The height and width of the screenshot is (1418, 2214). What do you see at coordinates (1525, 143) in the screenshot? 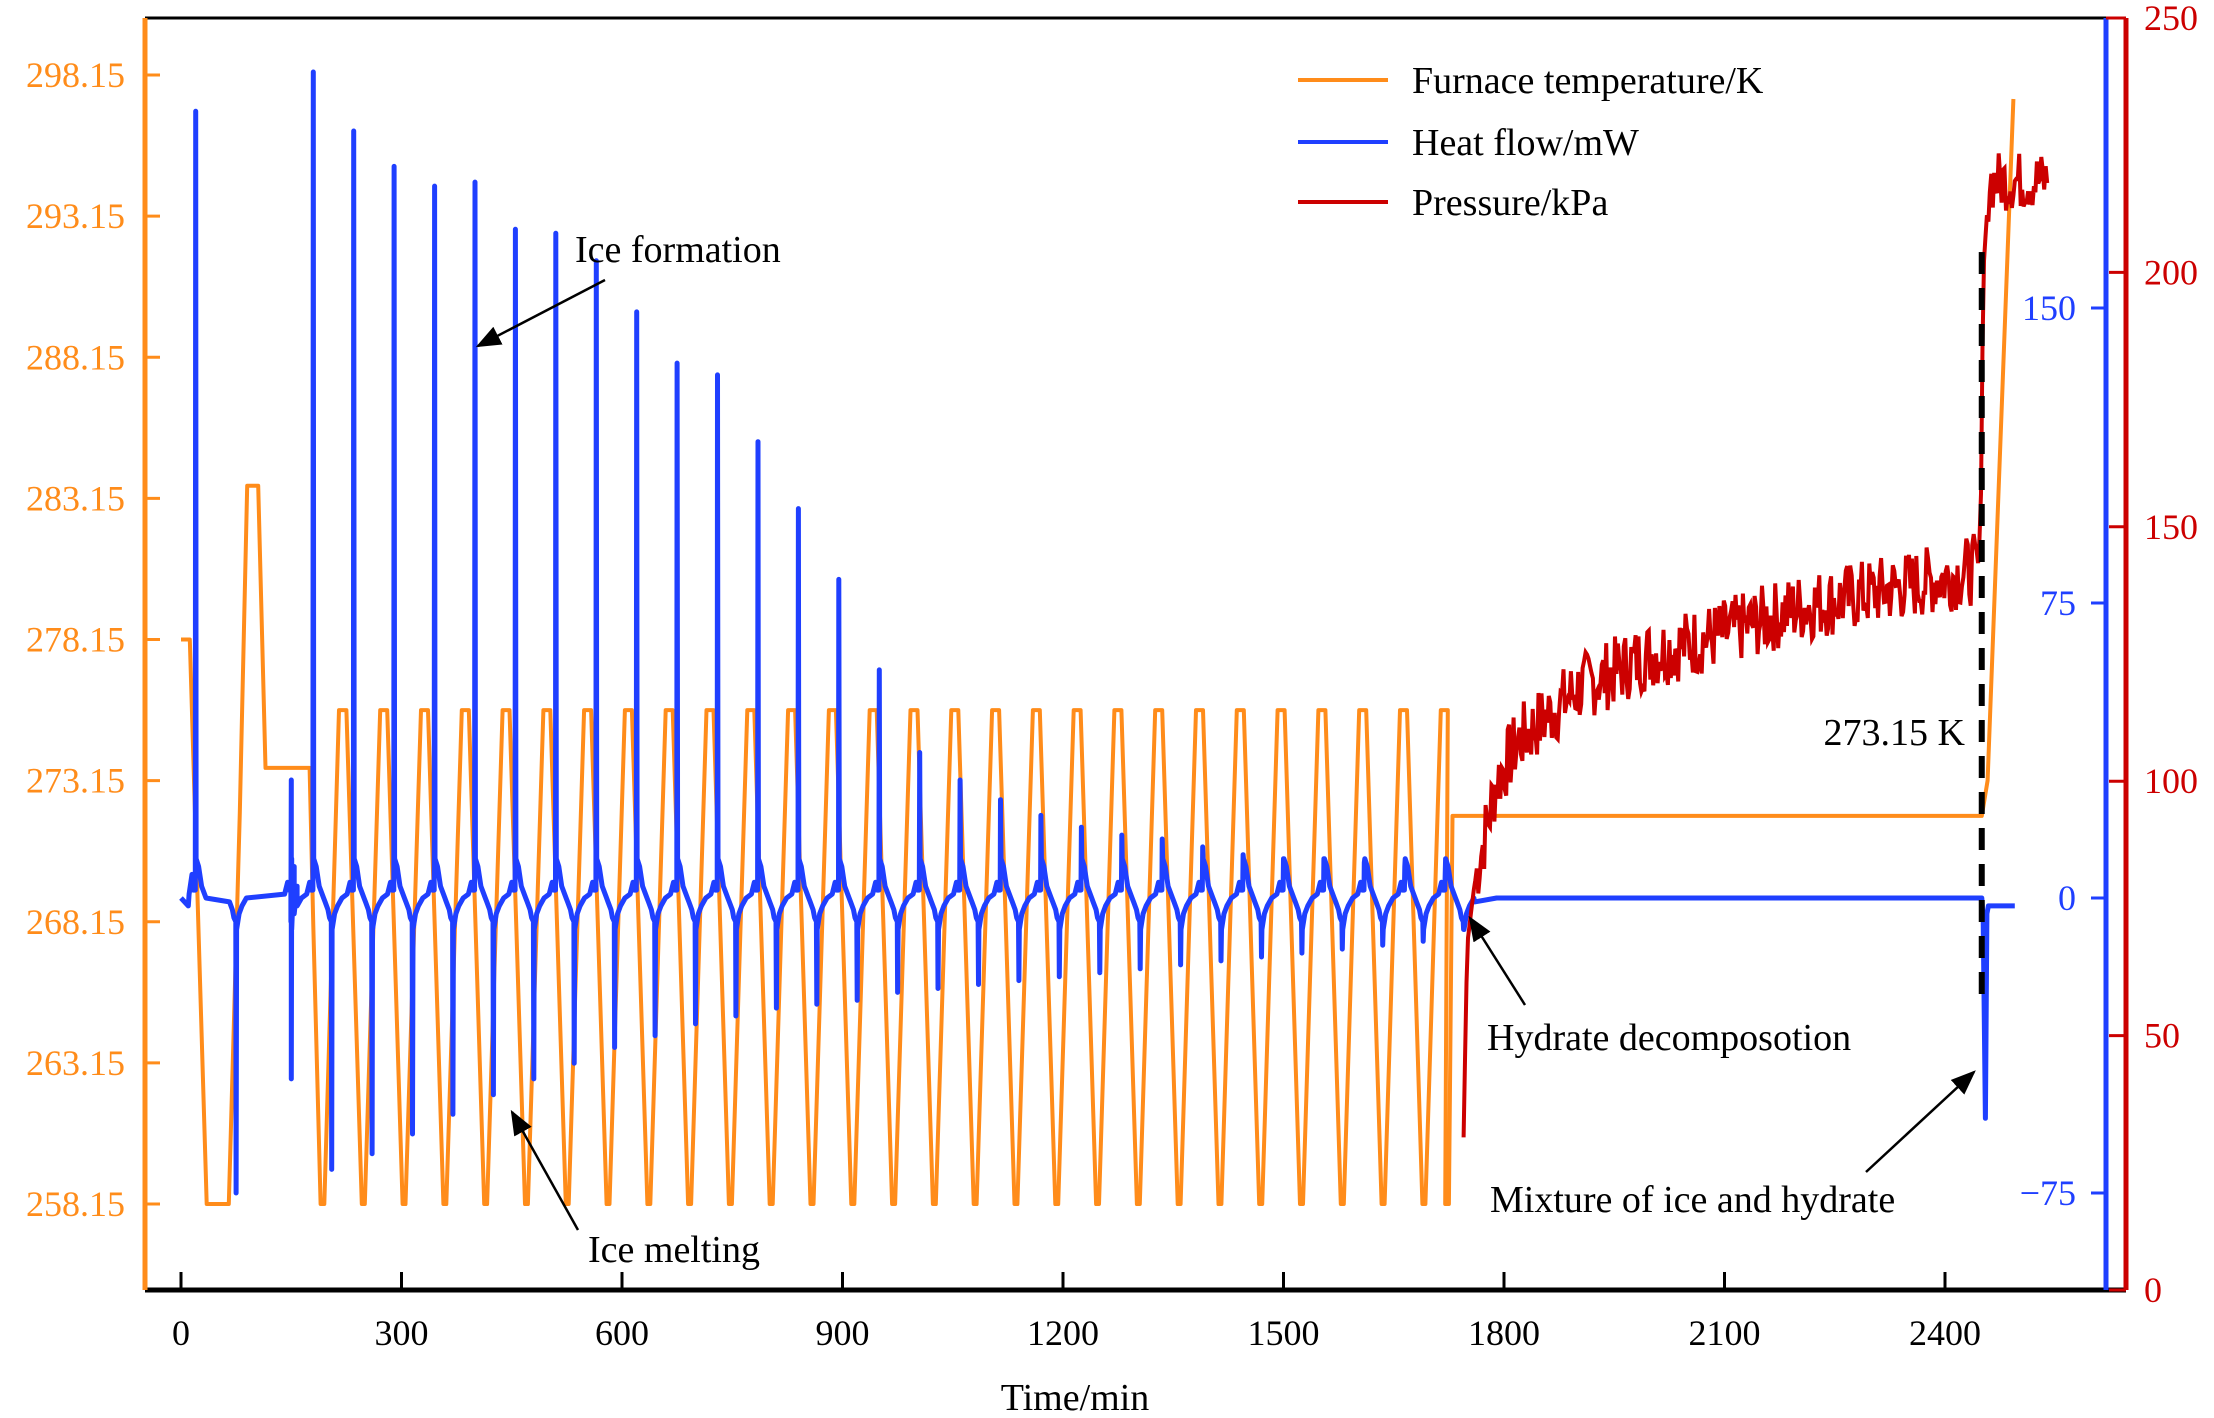
I see `legend-label-heat-flow: Heat flow/mW` at bounding box center [1525, 143].